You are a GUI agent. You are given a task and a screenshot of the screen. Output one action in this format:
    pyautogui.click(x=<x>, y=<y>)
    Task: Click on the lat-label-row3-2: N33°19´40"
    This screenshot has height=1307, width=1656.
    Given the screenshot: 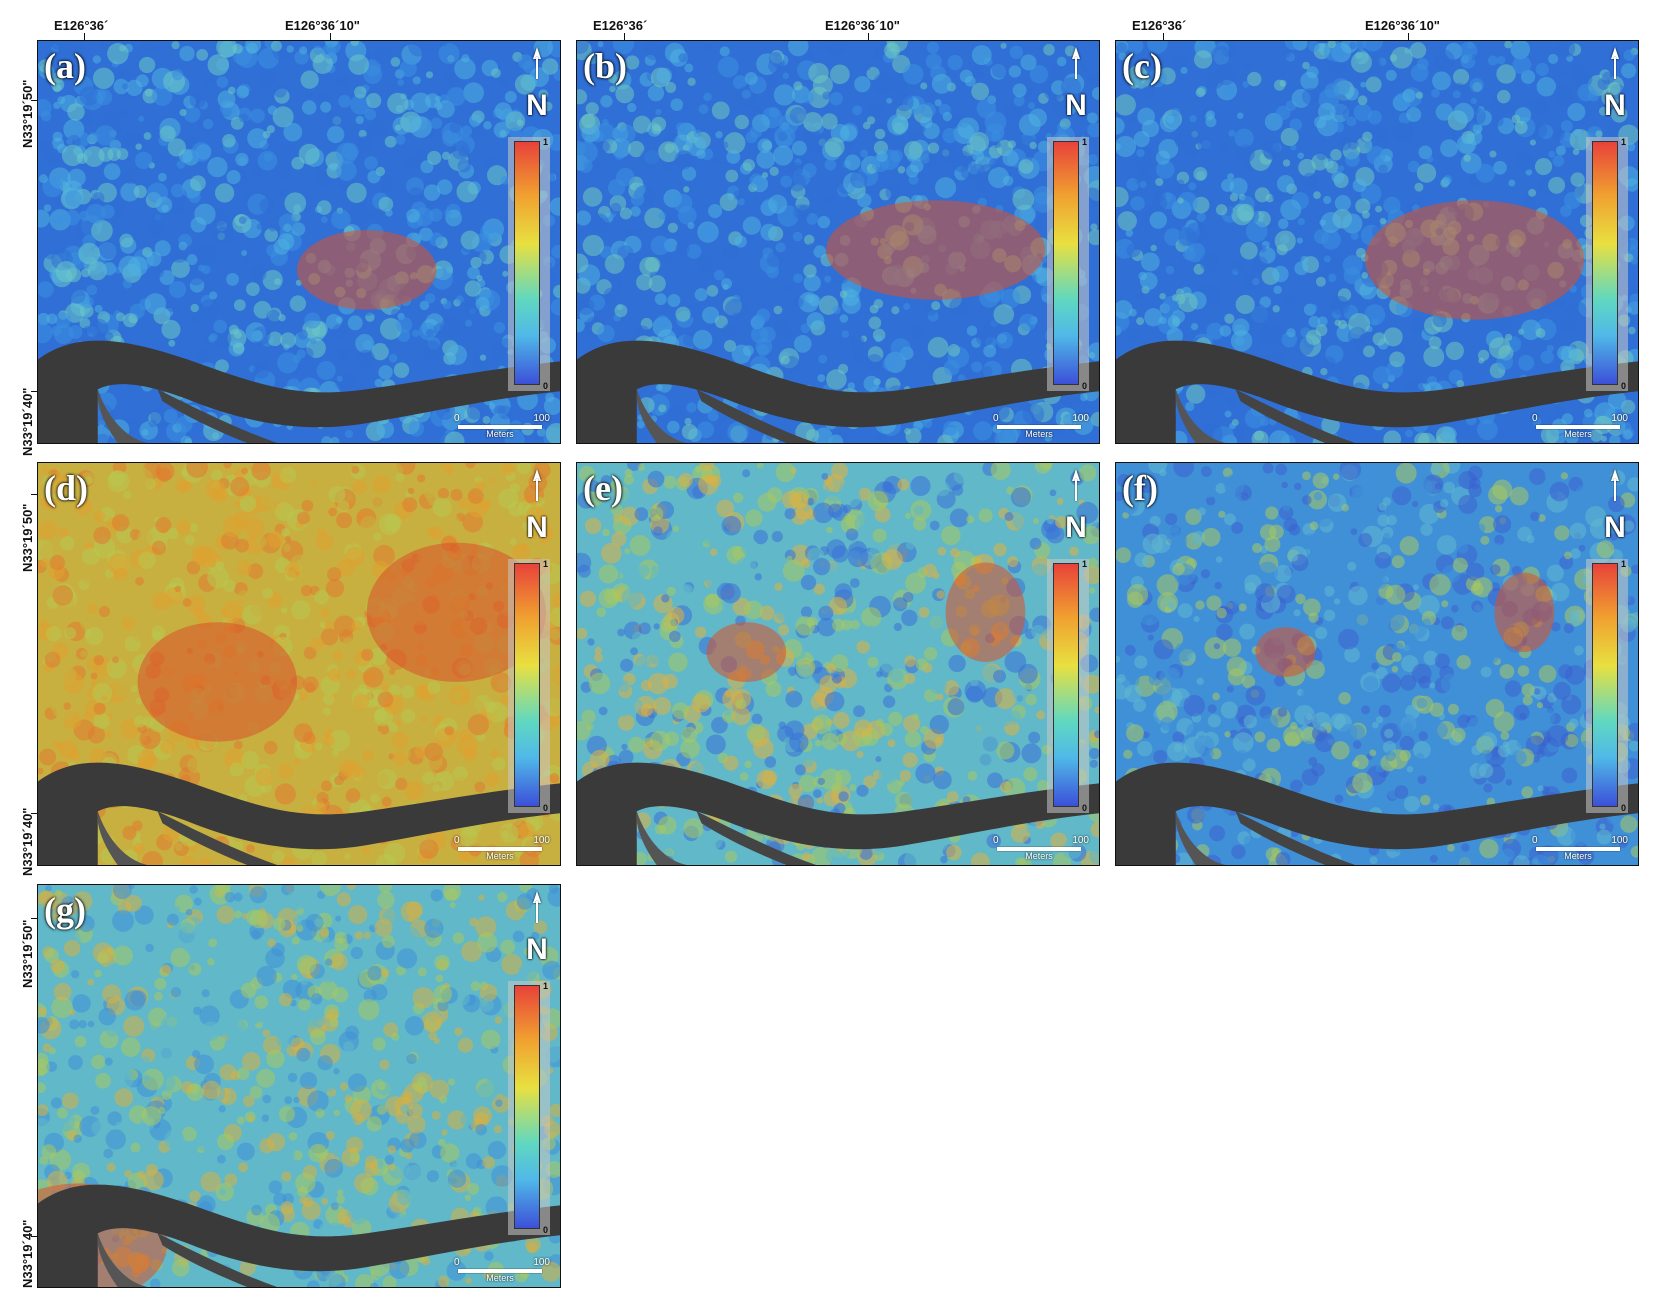 What is the action you would take?
    pyautogui.click(x=27, y=1253)
    